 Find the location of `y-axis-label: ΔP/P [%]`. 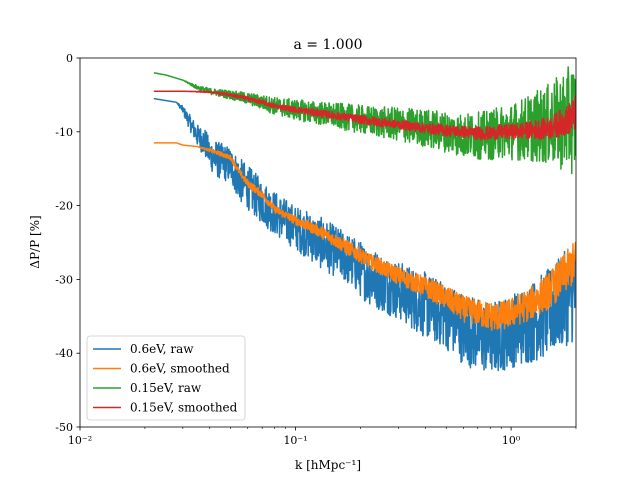

y-axis-label: ΔP/P [%] is located at coordinates (35, 241).